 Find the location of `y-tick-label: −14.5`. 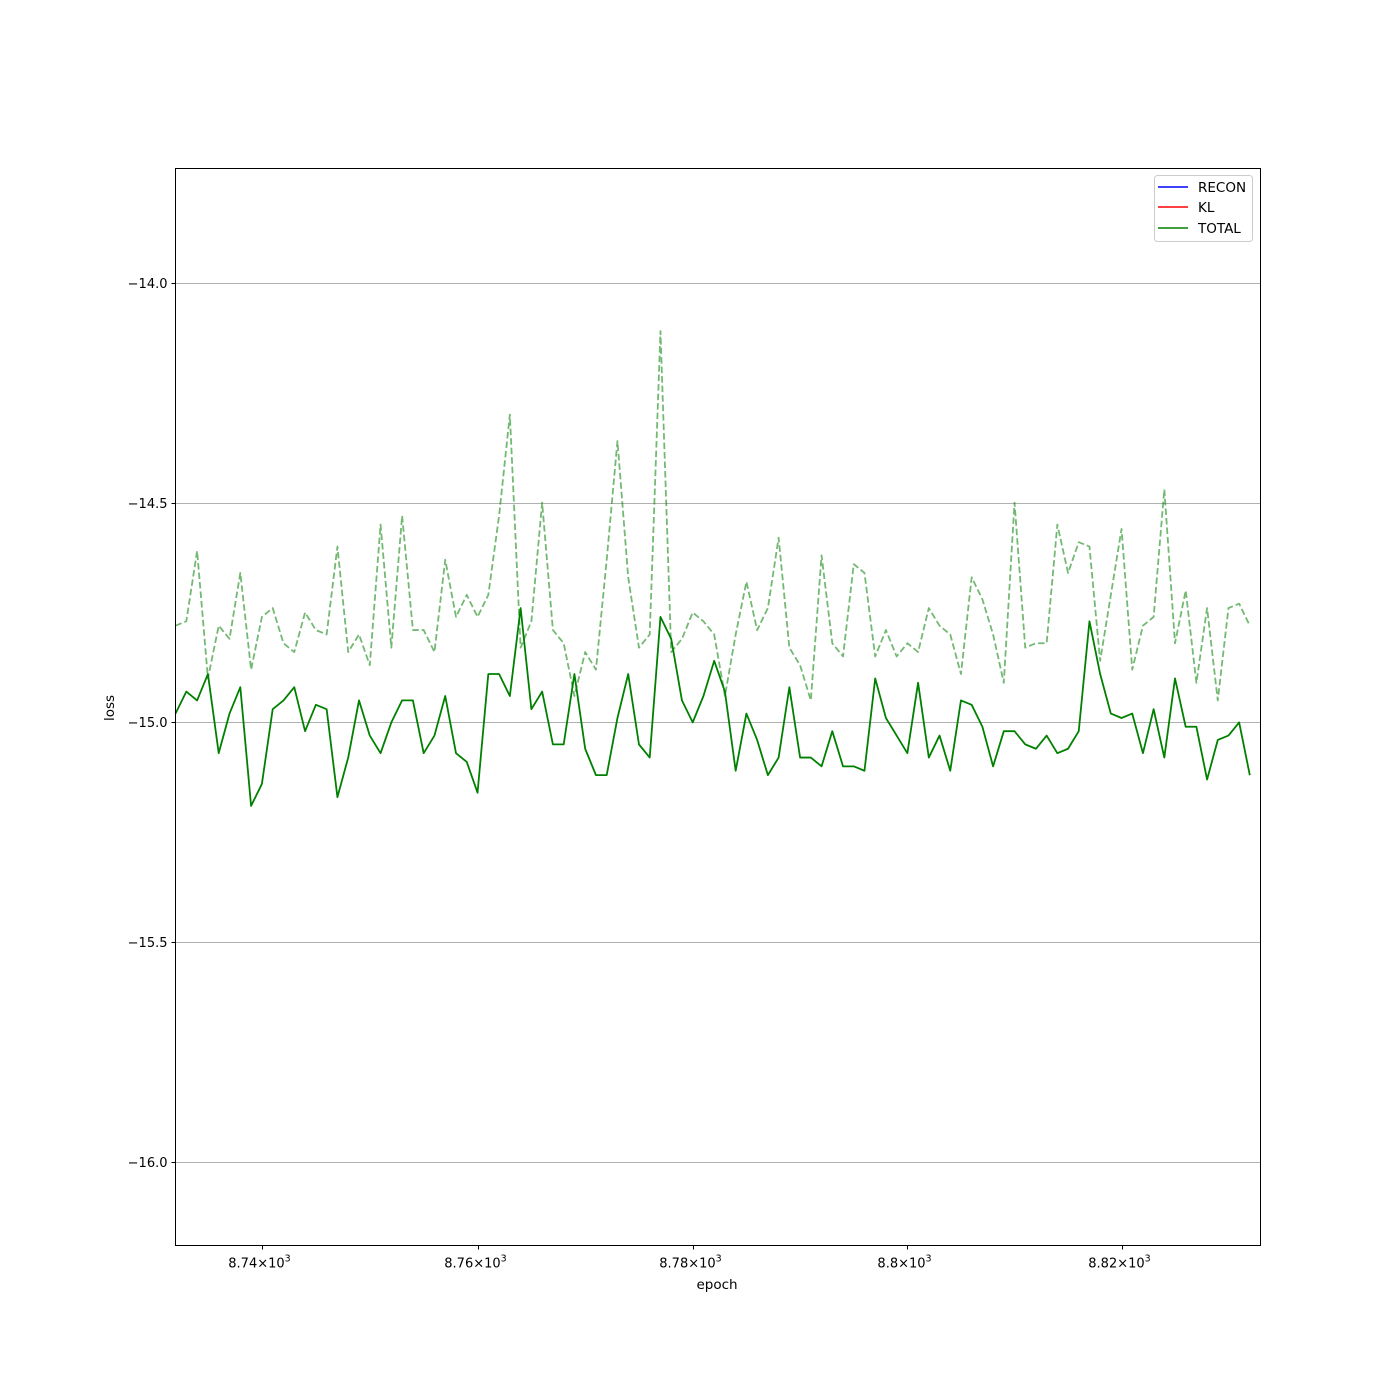

y-tick-label: −14.5 is located at coordinates (148, 504).